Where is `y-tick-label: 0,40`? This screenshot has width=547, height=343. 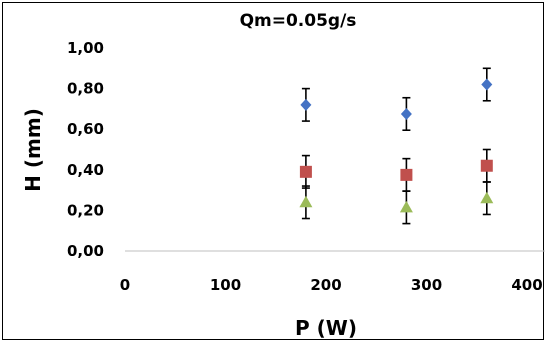
y-tick-label: 0,40 is located at coordinates (85, 170).